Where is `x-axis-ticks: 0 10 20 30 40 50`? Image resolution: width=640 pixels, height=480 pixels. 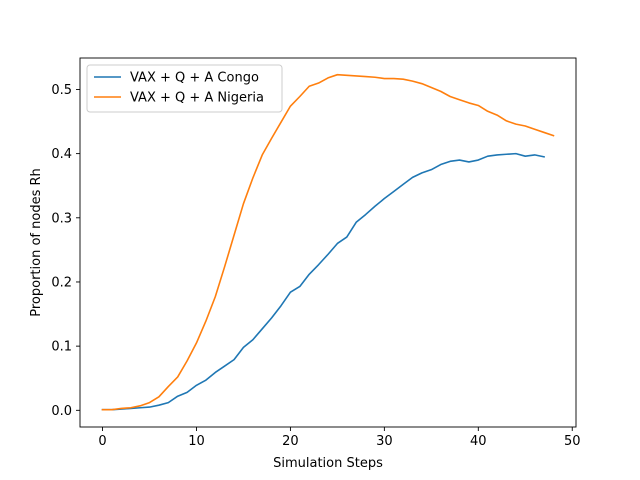
x-axis-ticks: 0 10 20 30 40 50 is located at coordinates (339, 438).